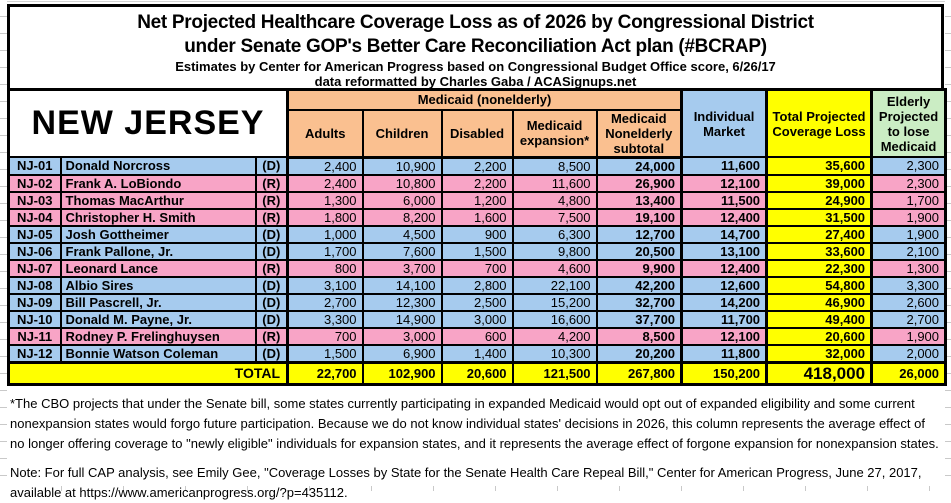 This screenshot has width=951, height=503. Describe the element at coordinates (819, 217) in the screenshot. I see `total-loss-cell: 31,500` at that location.